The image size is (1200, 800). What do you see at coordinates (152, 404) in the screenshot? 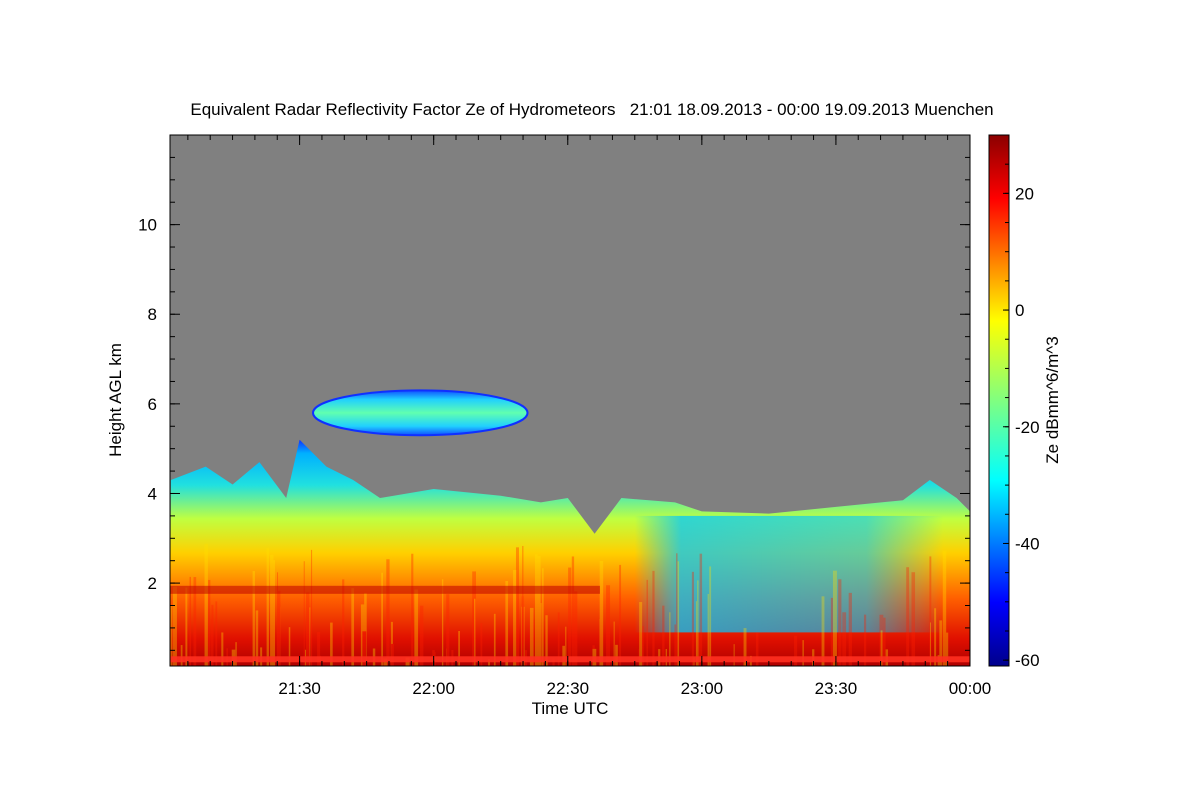
I see `y-tick-label: 6` at bounding box center [152, 404].